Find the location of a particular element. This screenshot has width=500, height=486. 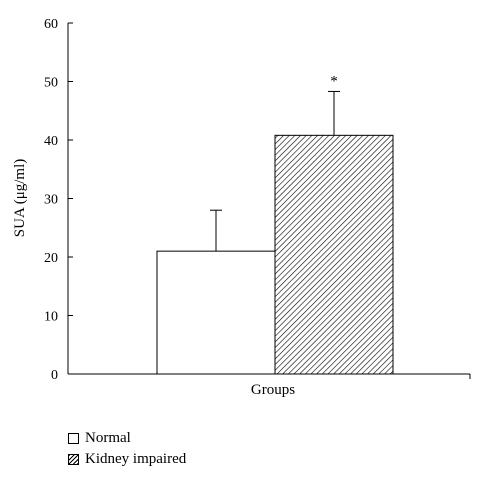

significance-marker: * is located at coordinates (334, 81).